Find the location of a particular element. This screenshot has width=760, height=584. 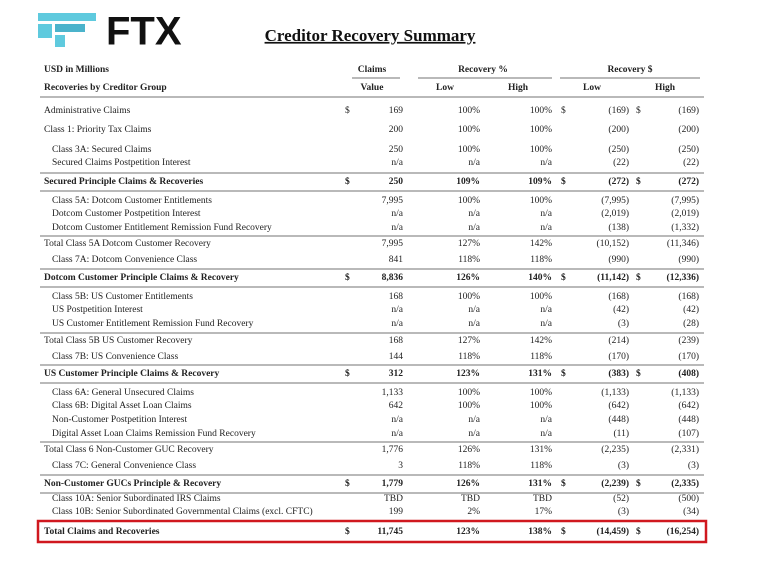

cell-value: (11,142) is located at coordinates (613, 277).